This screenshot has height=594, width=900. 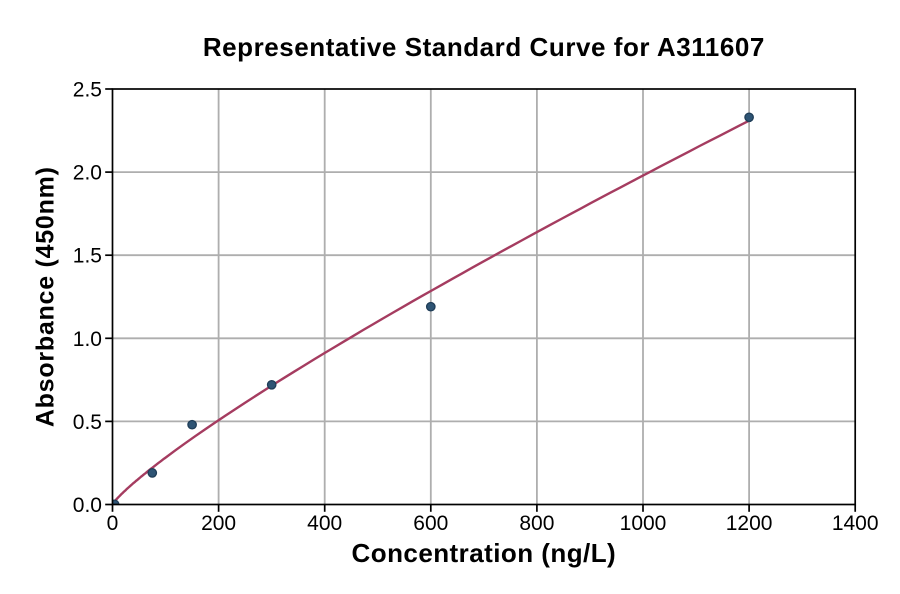 I want to click on svg-text: 0.0, so click(x=87, y=505).